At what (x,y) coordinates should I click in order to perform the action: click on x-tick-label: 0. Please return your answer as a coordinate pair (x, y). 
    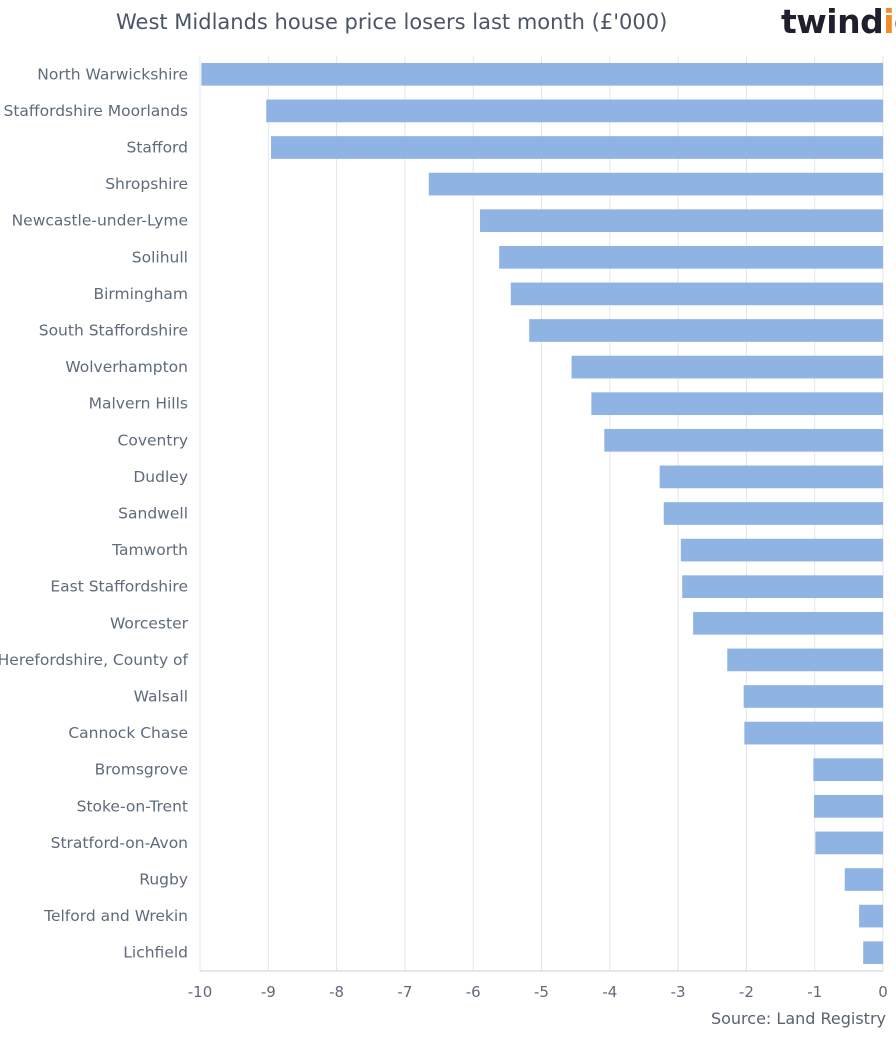
    Looking at the image, I should click on (883, 992).